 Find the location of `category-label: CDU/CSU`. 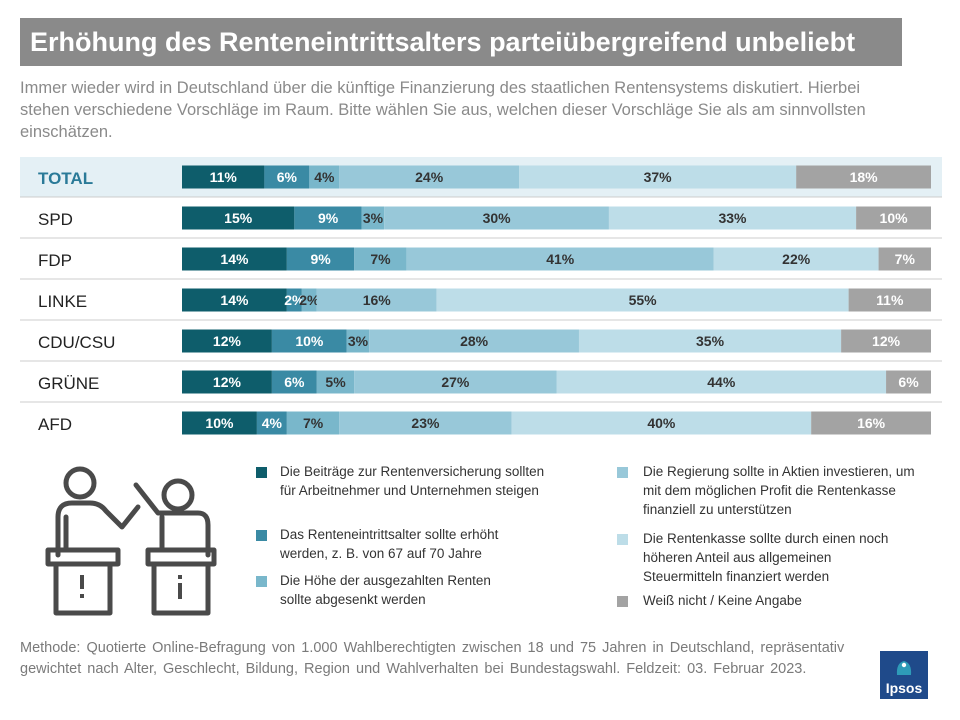

category-label: CDU/CSU is located at coordinates (76, 342).